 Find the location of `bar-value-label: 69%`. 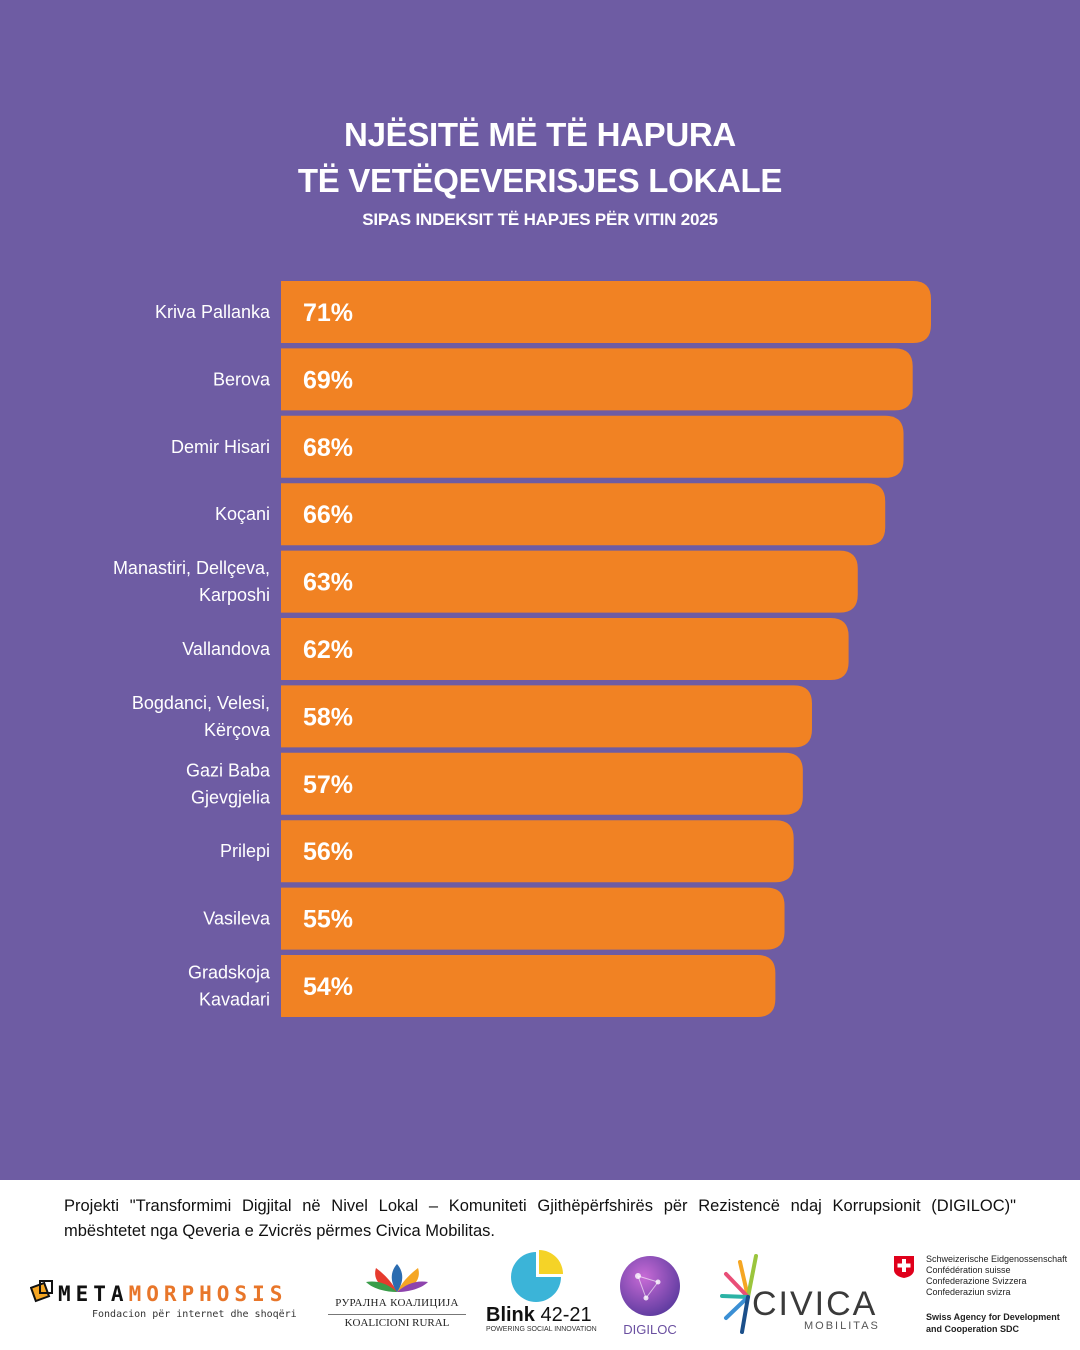

bar-value-label: 69% is located at coordinates (328, 380).